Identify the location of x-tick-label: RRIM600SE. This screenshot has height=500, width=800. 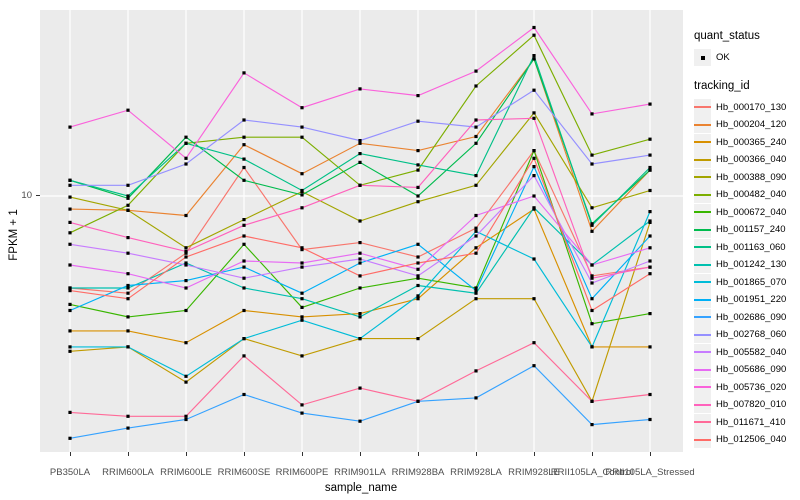
(244, 472).